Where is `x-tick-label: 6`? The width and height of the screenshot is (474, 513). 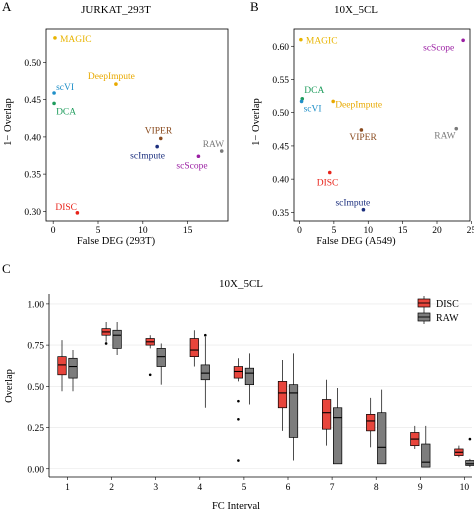 x-tick-label: 6 is located at coordinates (288, 488).